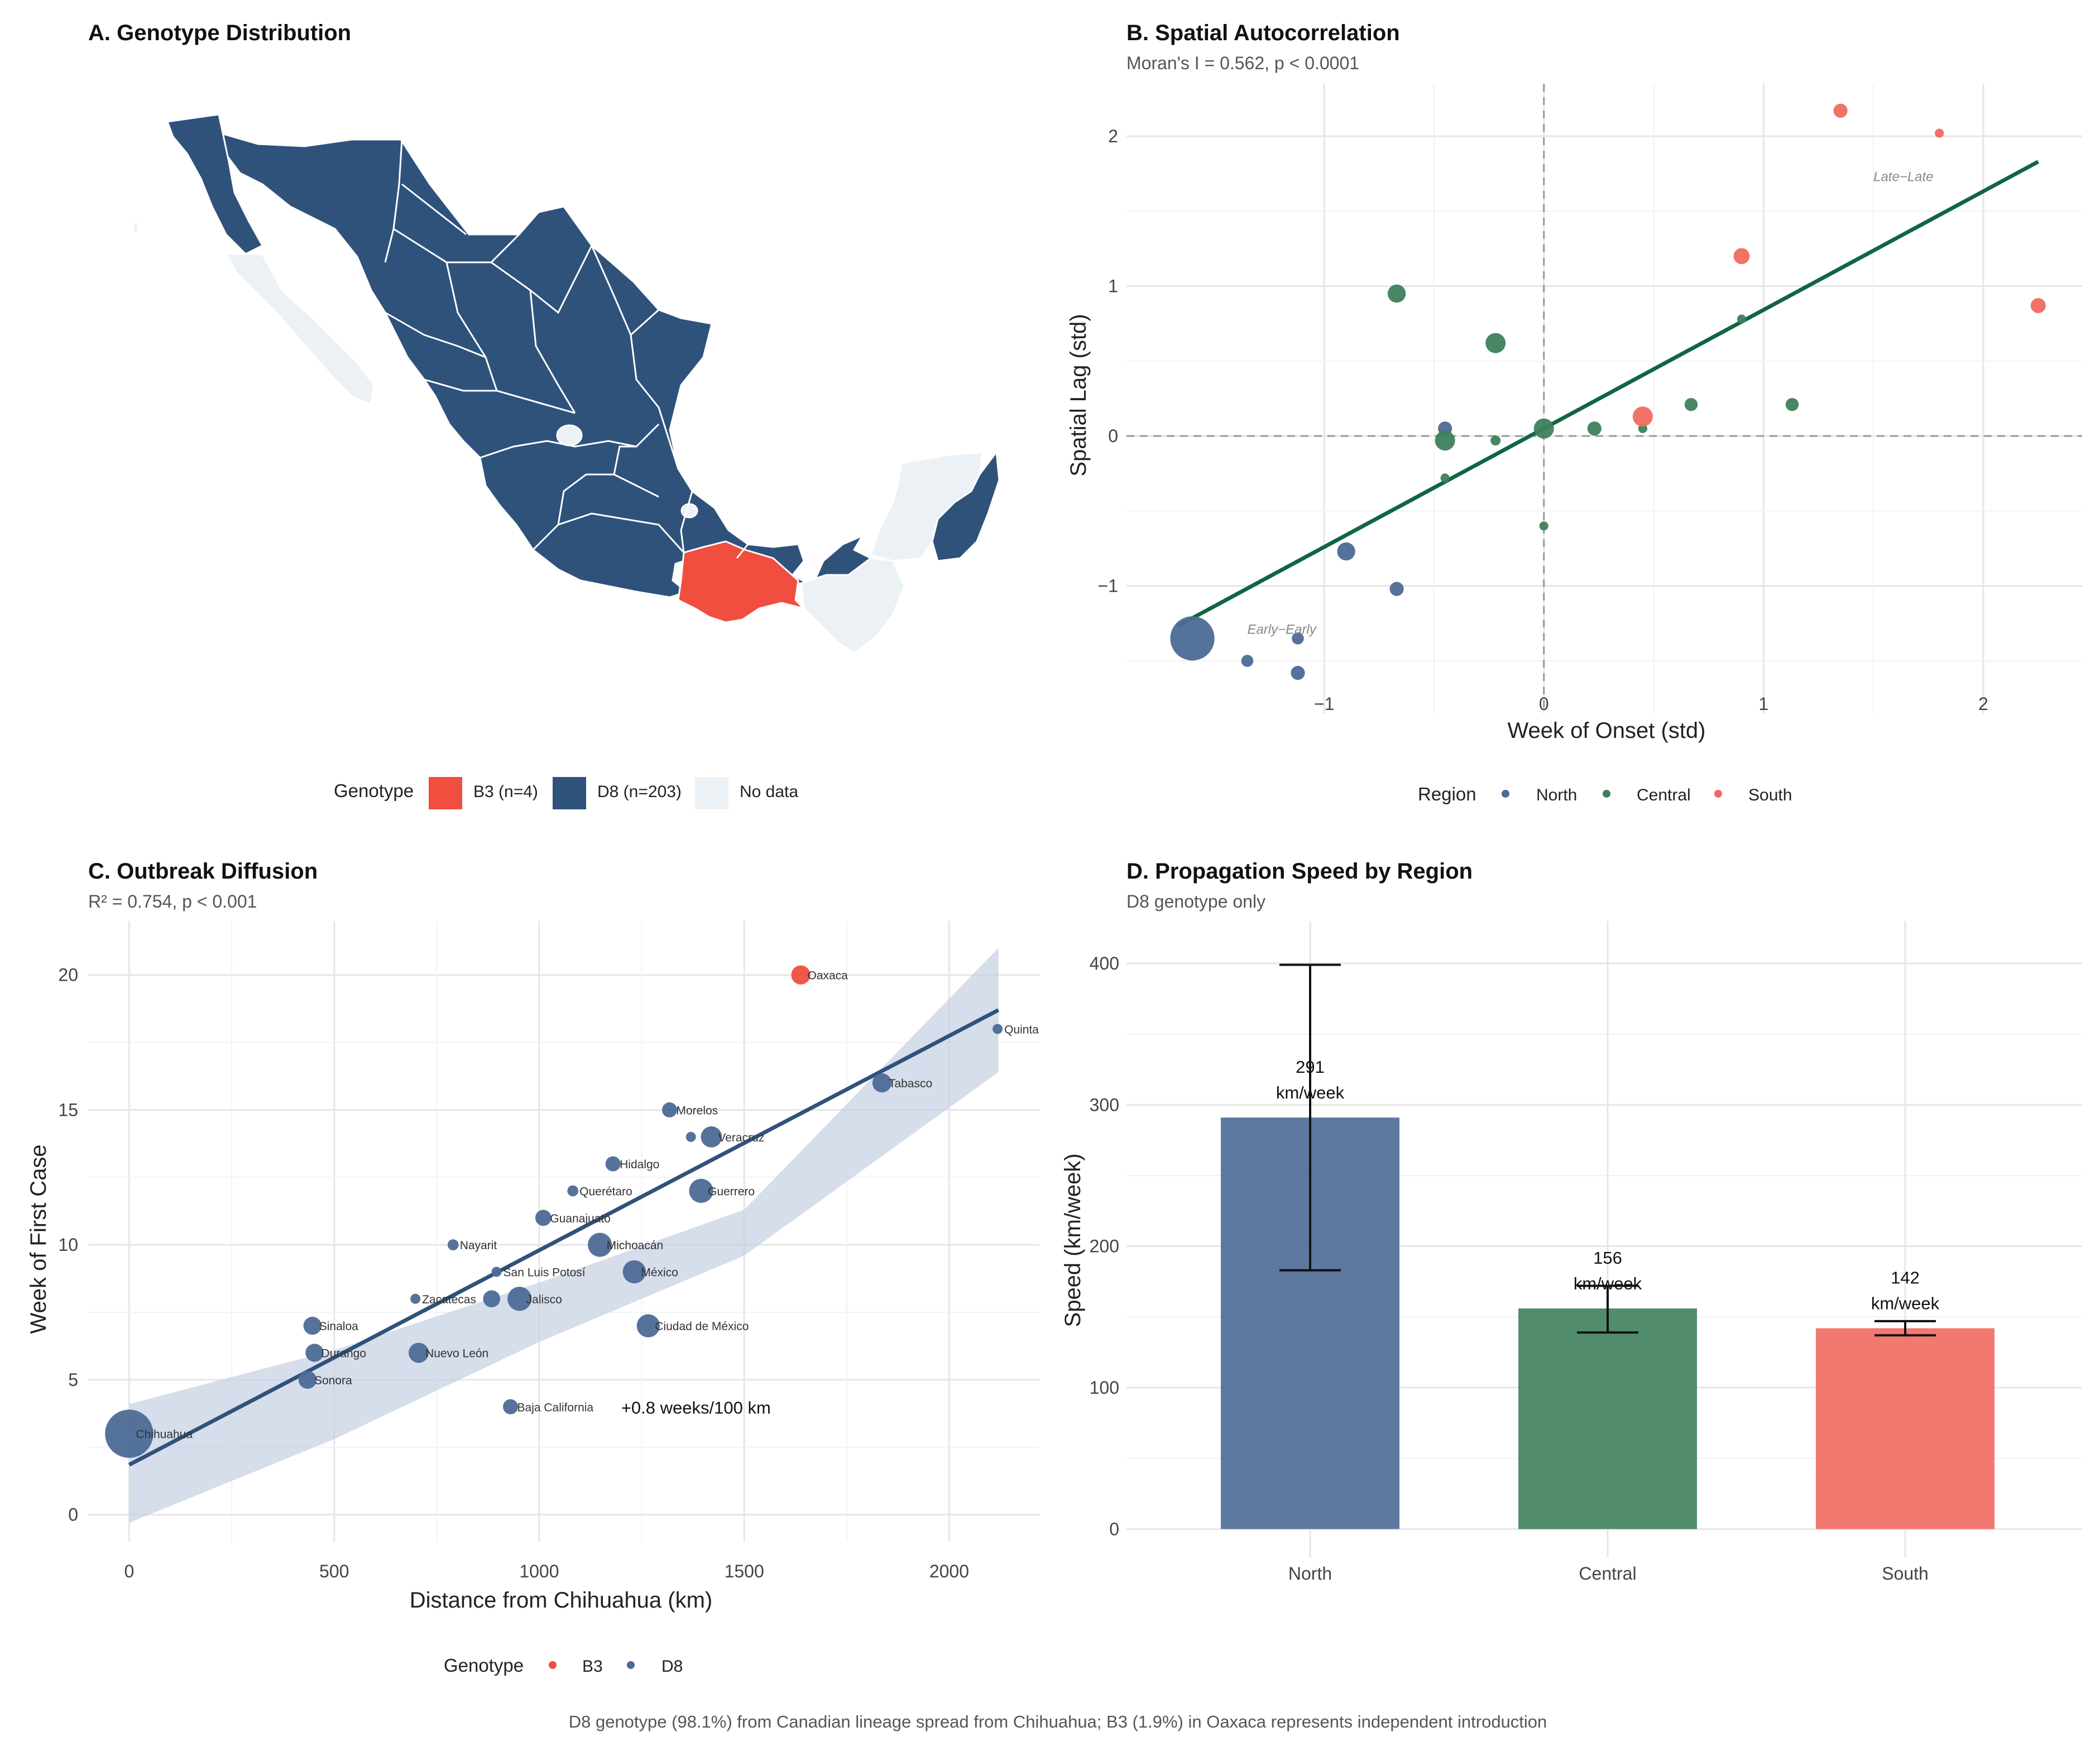 This screenshot has height=1751, width=2100. What do you see at coordinates (1263, 33) in the screenshot?
I see `panel-b-title: B. Spatial Autocorrelation` at bounding box center [1263, 33].